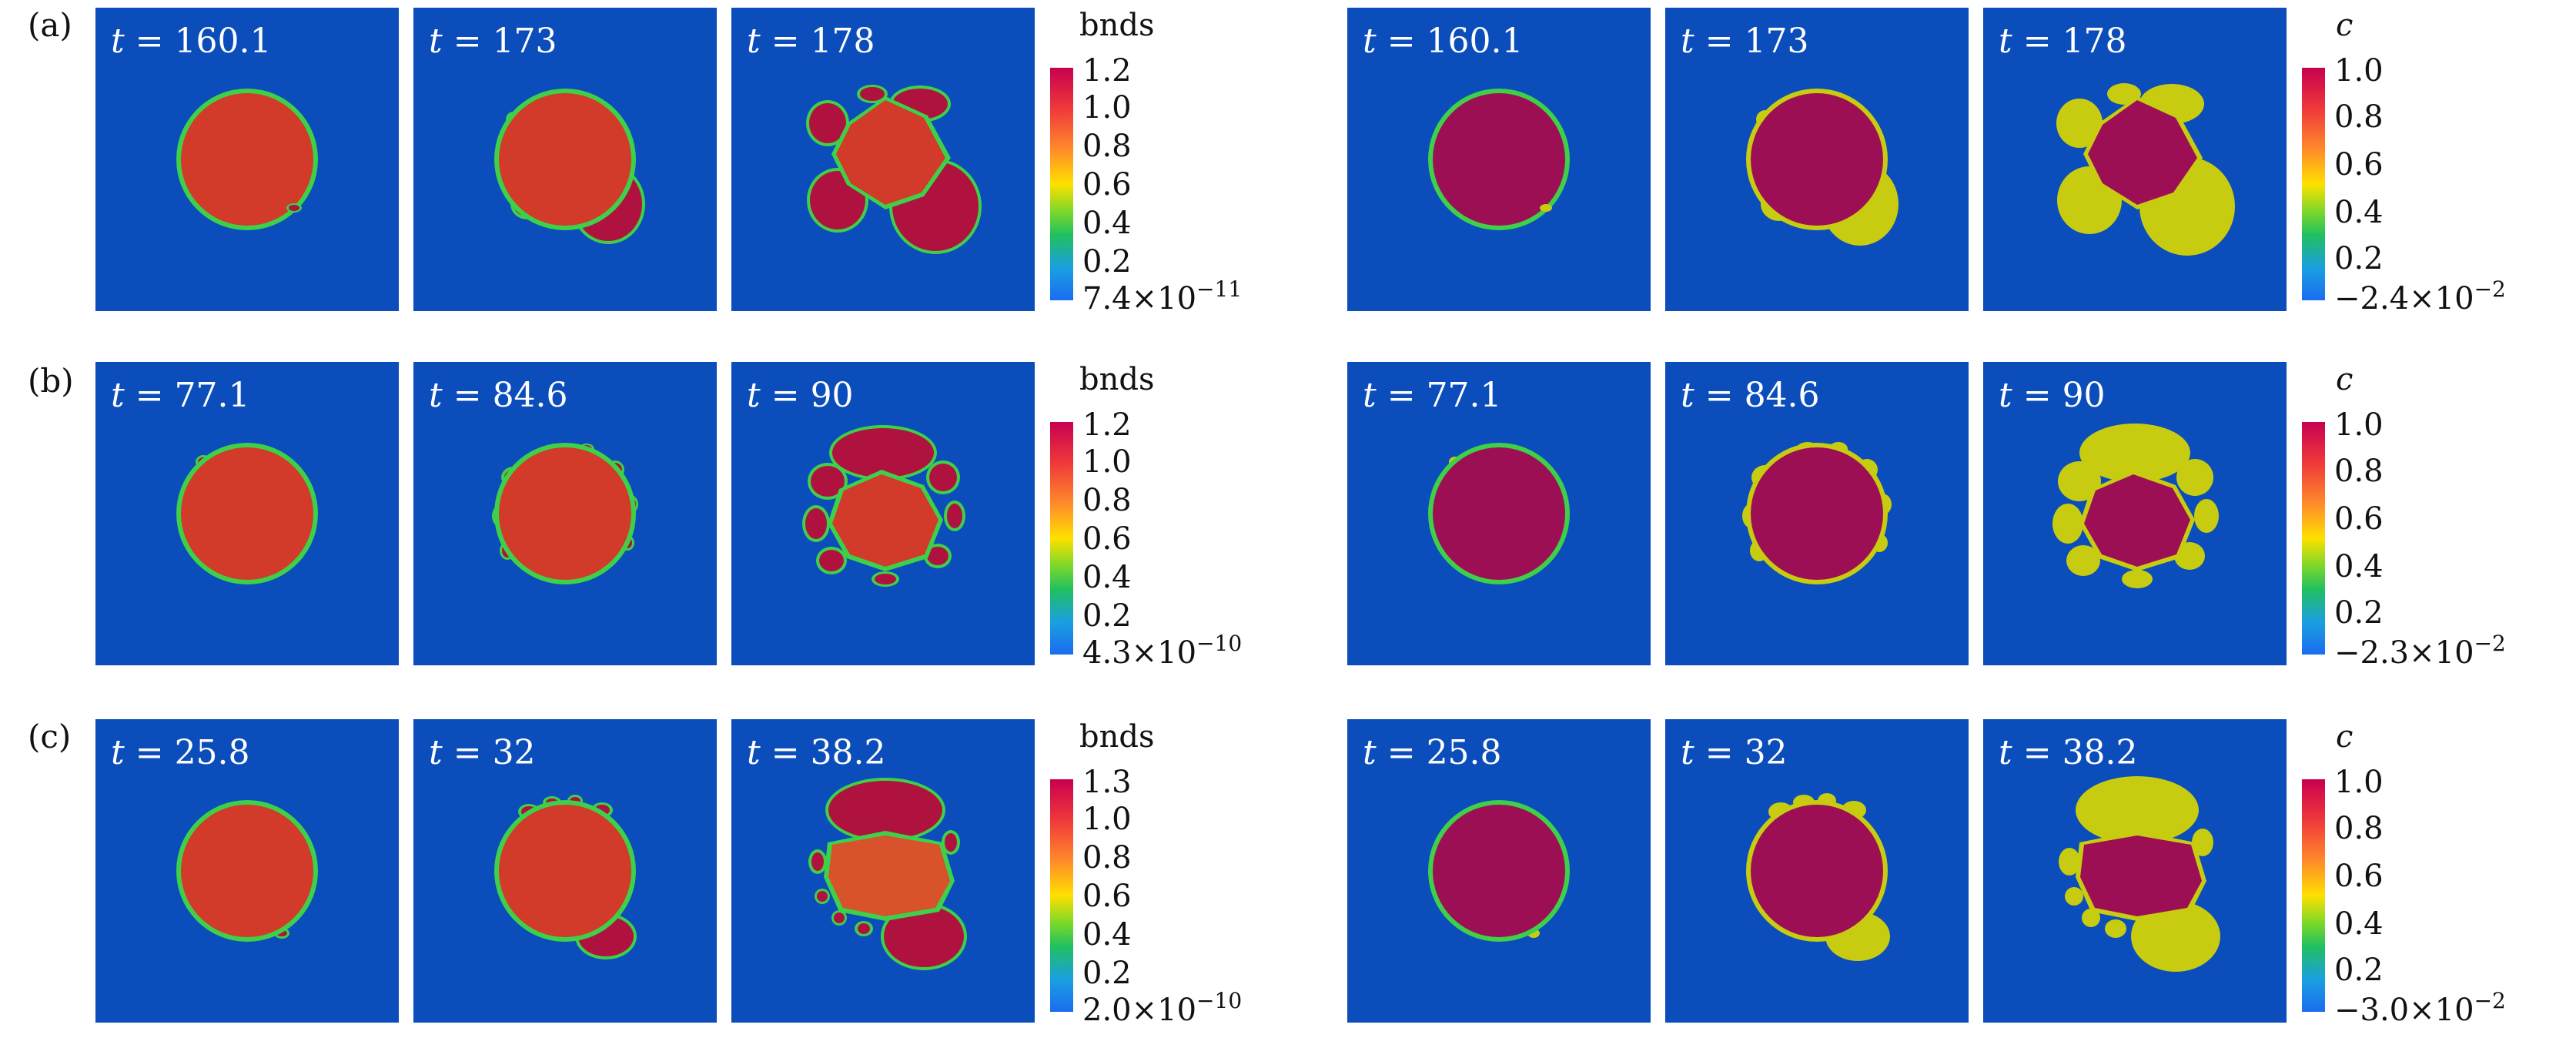  Describe the element at coordinates (1170, 162) in the screenshot. I see `colorbar-bnds-a: bnds 1.2 1.0 0.8 0.6 0.4 0.2 7.4×10⁻¹¹` at that location.